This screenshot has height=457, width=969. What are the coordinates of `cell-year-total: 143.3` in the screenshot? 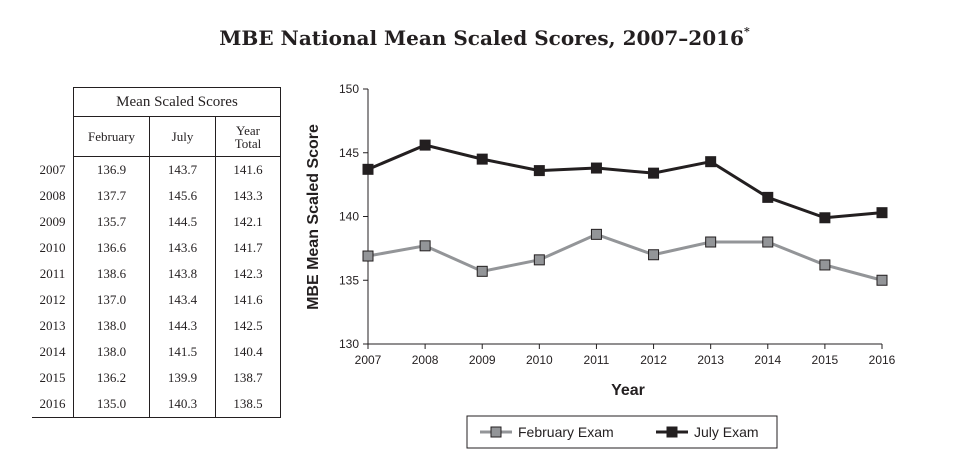 It's located at (248, 195).